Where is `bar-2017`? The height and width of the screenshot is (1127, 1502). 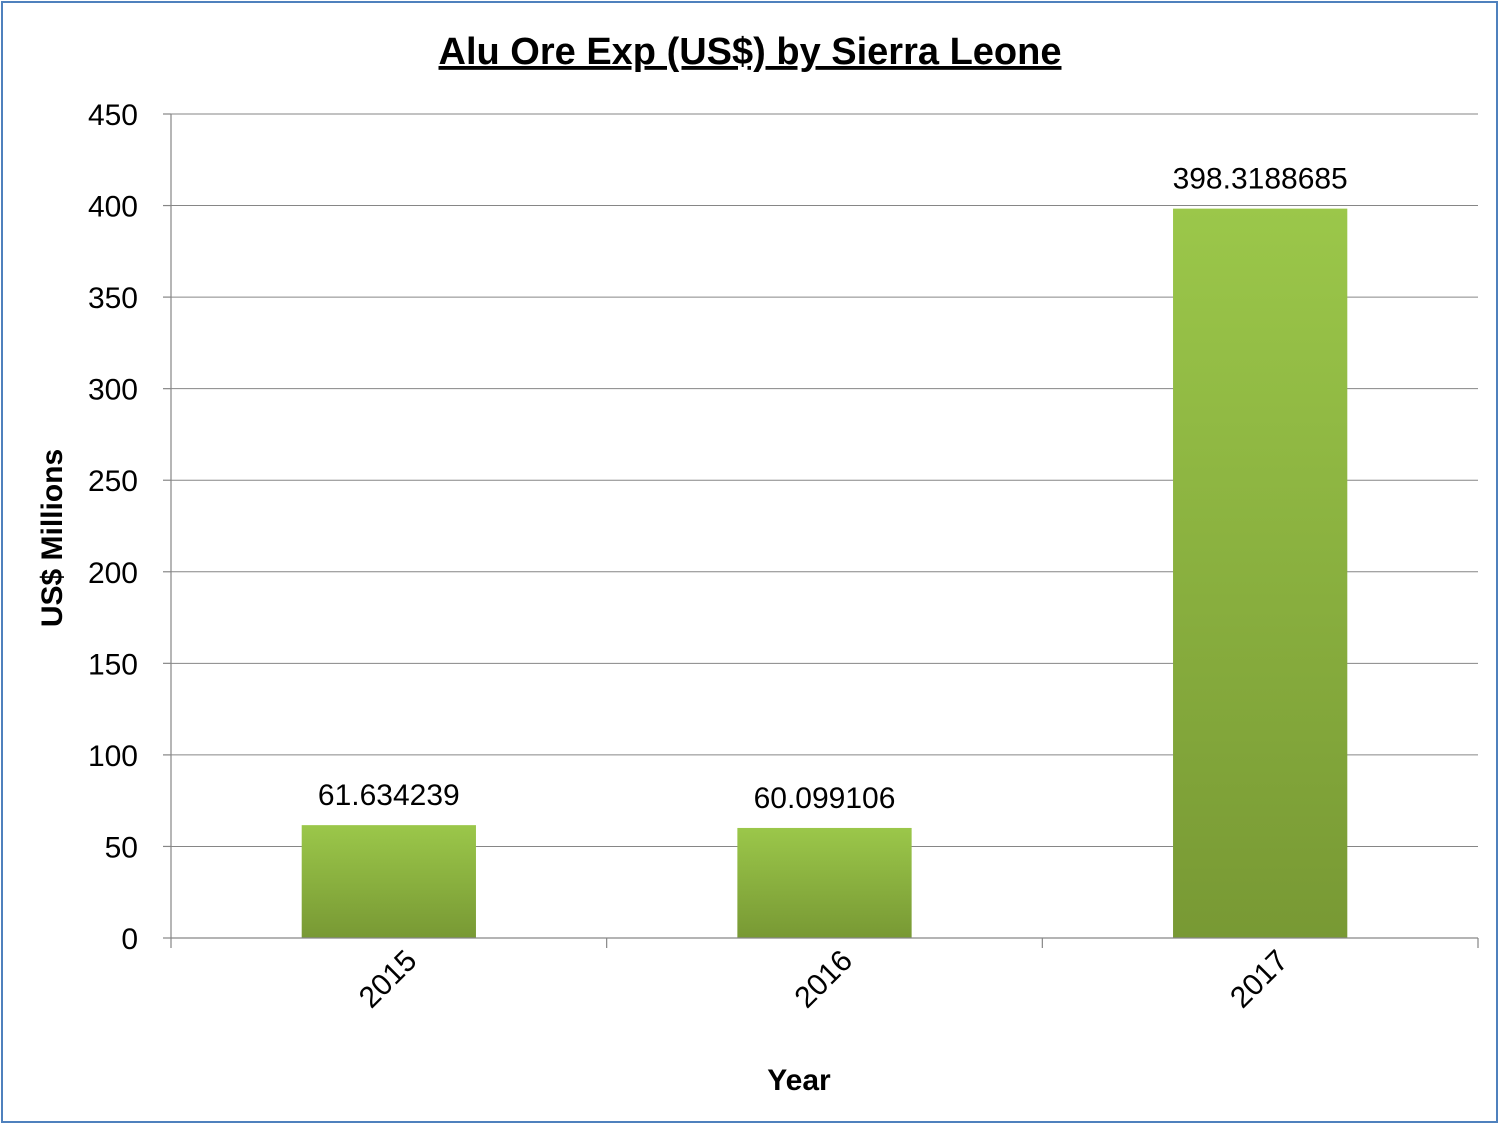 bar-2017 is located at coordinates (1260, 573).